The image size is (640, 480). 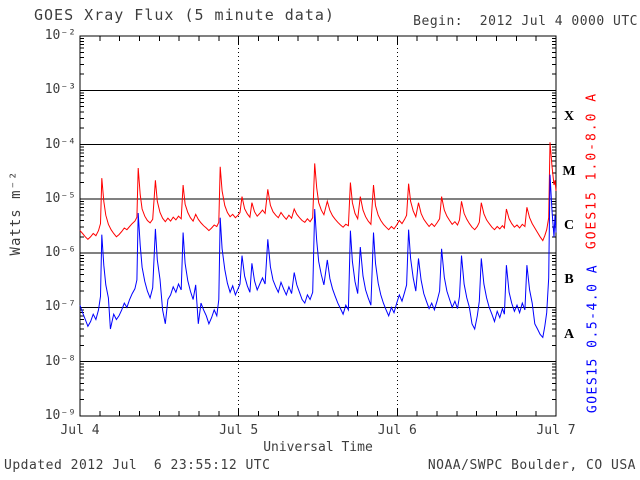 I want to click on y-tick-label: 10⁻⁵, so click(x=60, y=198).